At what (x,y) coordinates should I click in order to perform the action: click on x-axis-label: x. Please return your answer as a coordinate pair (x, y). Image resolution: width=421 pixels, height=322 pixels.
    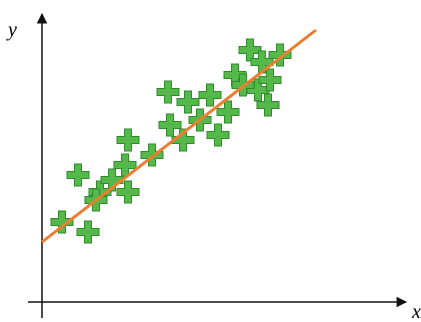
    Looking at the image, I should click on (416, 311).